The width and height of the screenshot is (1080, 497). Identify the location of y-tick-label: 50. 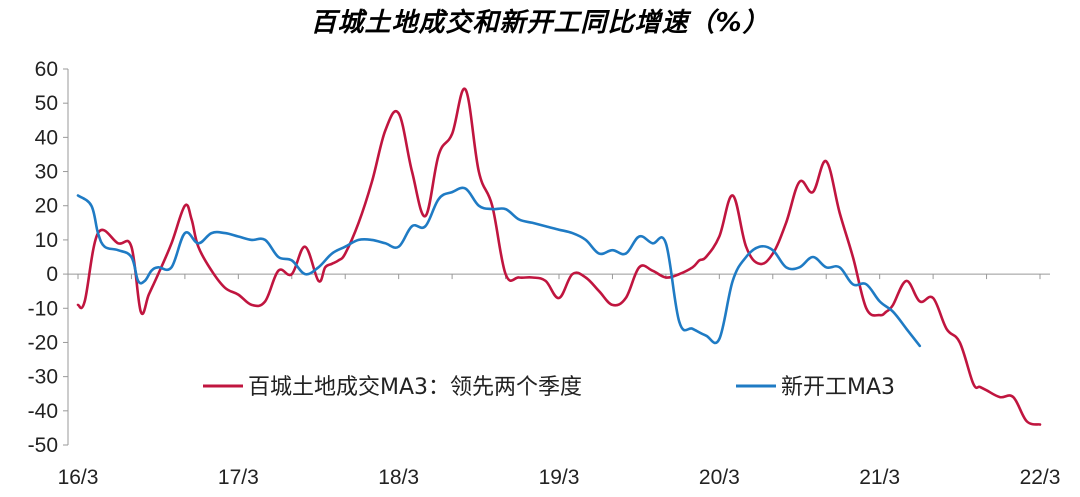
(46, 103).